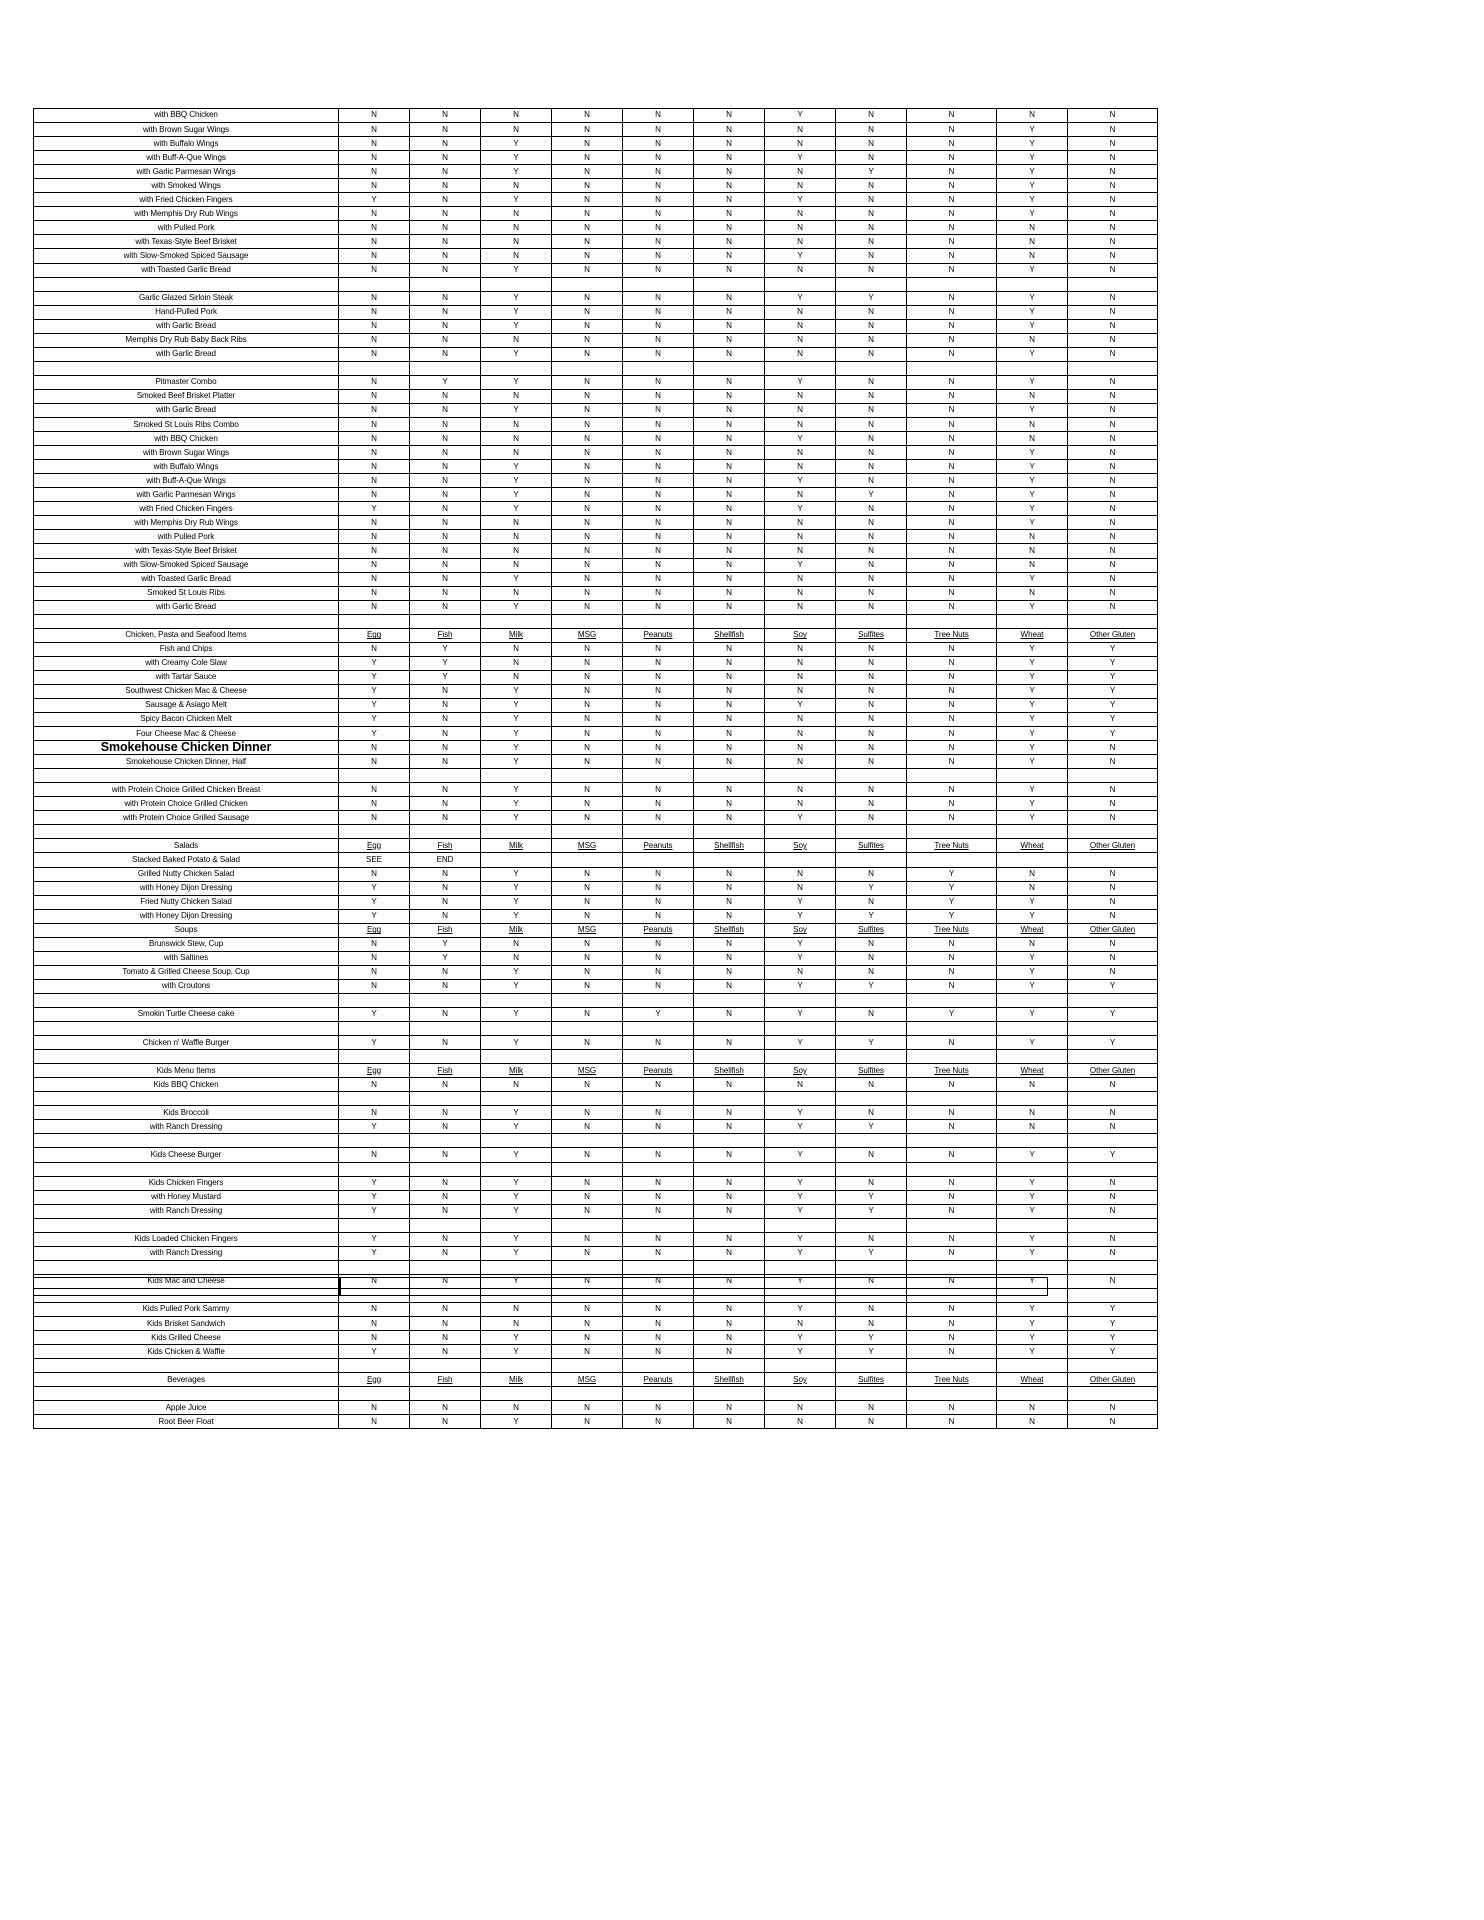 Image resolution: width=1484 pixels, height=1920 pixels. I want to click on table-row: with Memphis Dry Rub Wings N N N N N N N N N Y N, so click(595, 214).